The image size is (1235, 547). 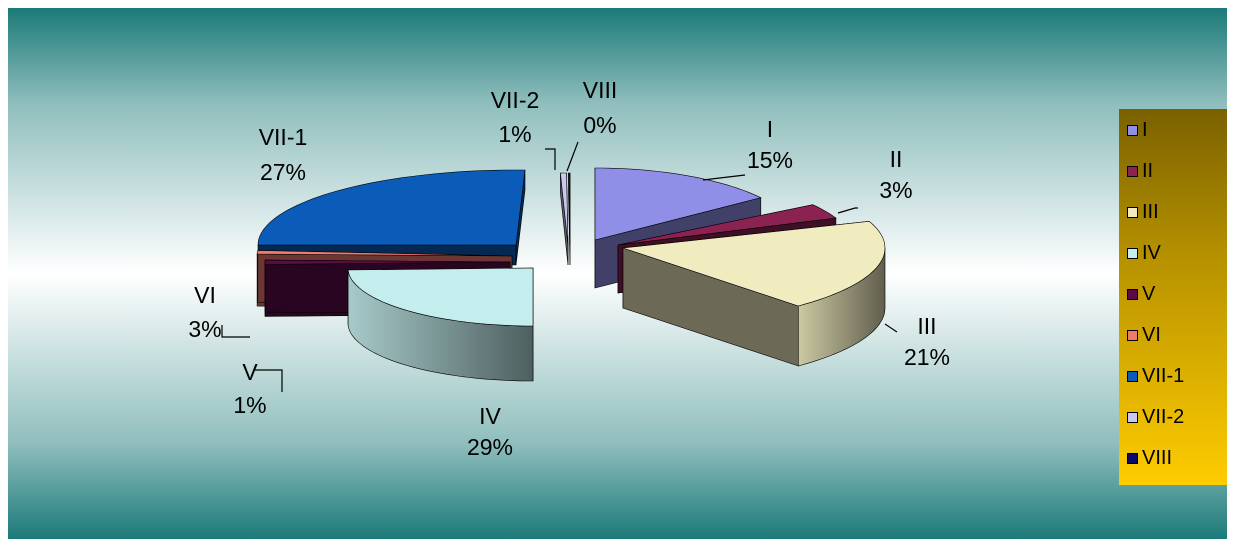 What do you see at coordinates (599, 125) in the screenshot?
I see `data-label-percent: 0%` at bounding box center [599, 125].